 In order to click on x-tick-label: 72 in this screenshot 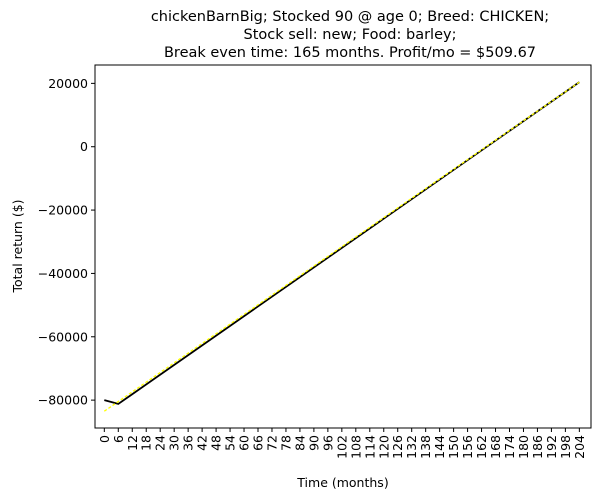, I will do `click(271, 443)`.